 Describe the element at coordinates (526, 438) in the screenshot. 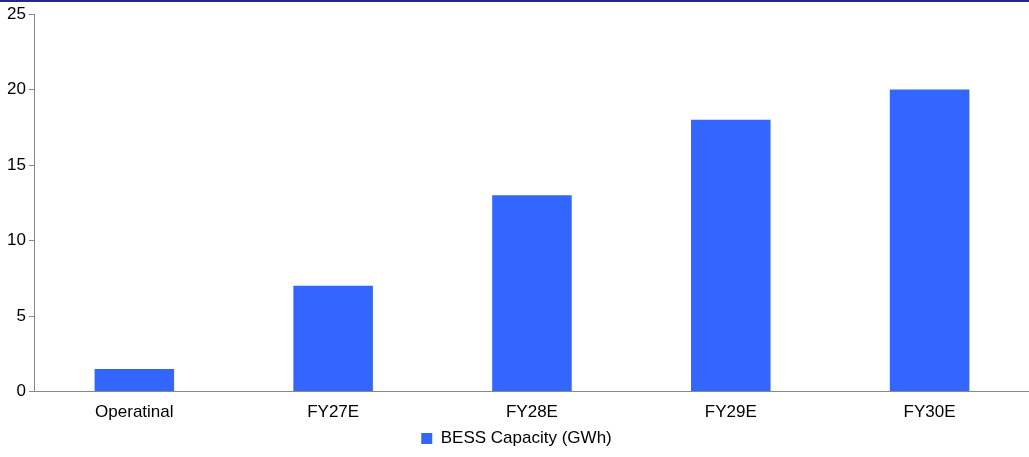

I see `legend-label: BESS Capacity (GWh)` at that location.